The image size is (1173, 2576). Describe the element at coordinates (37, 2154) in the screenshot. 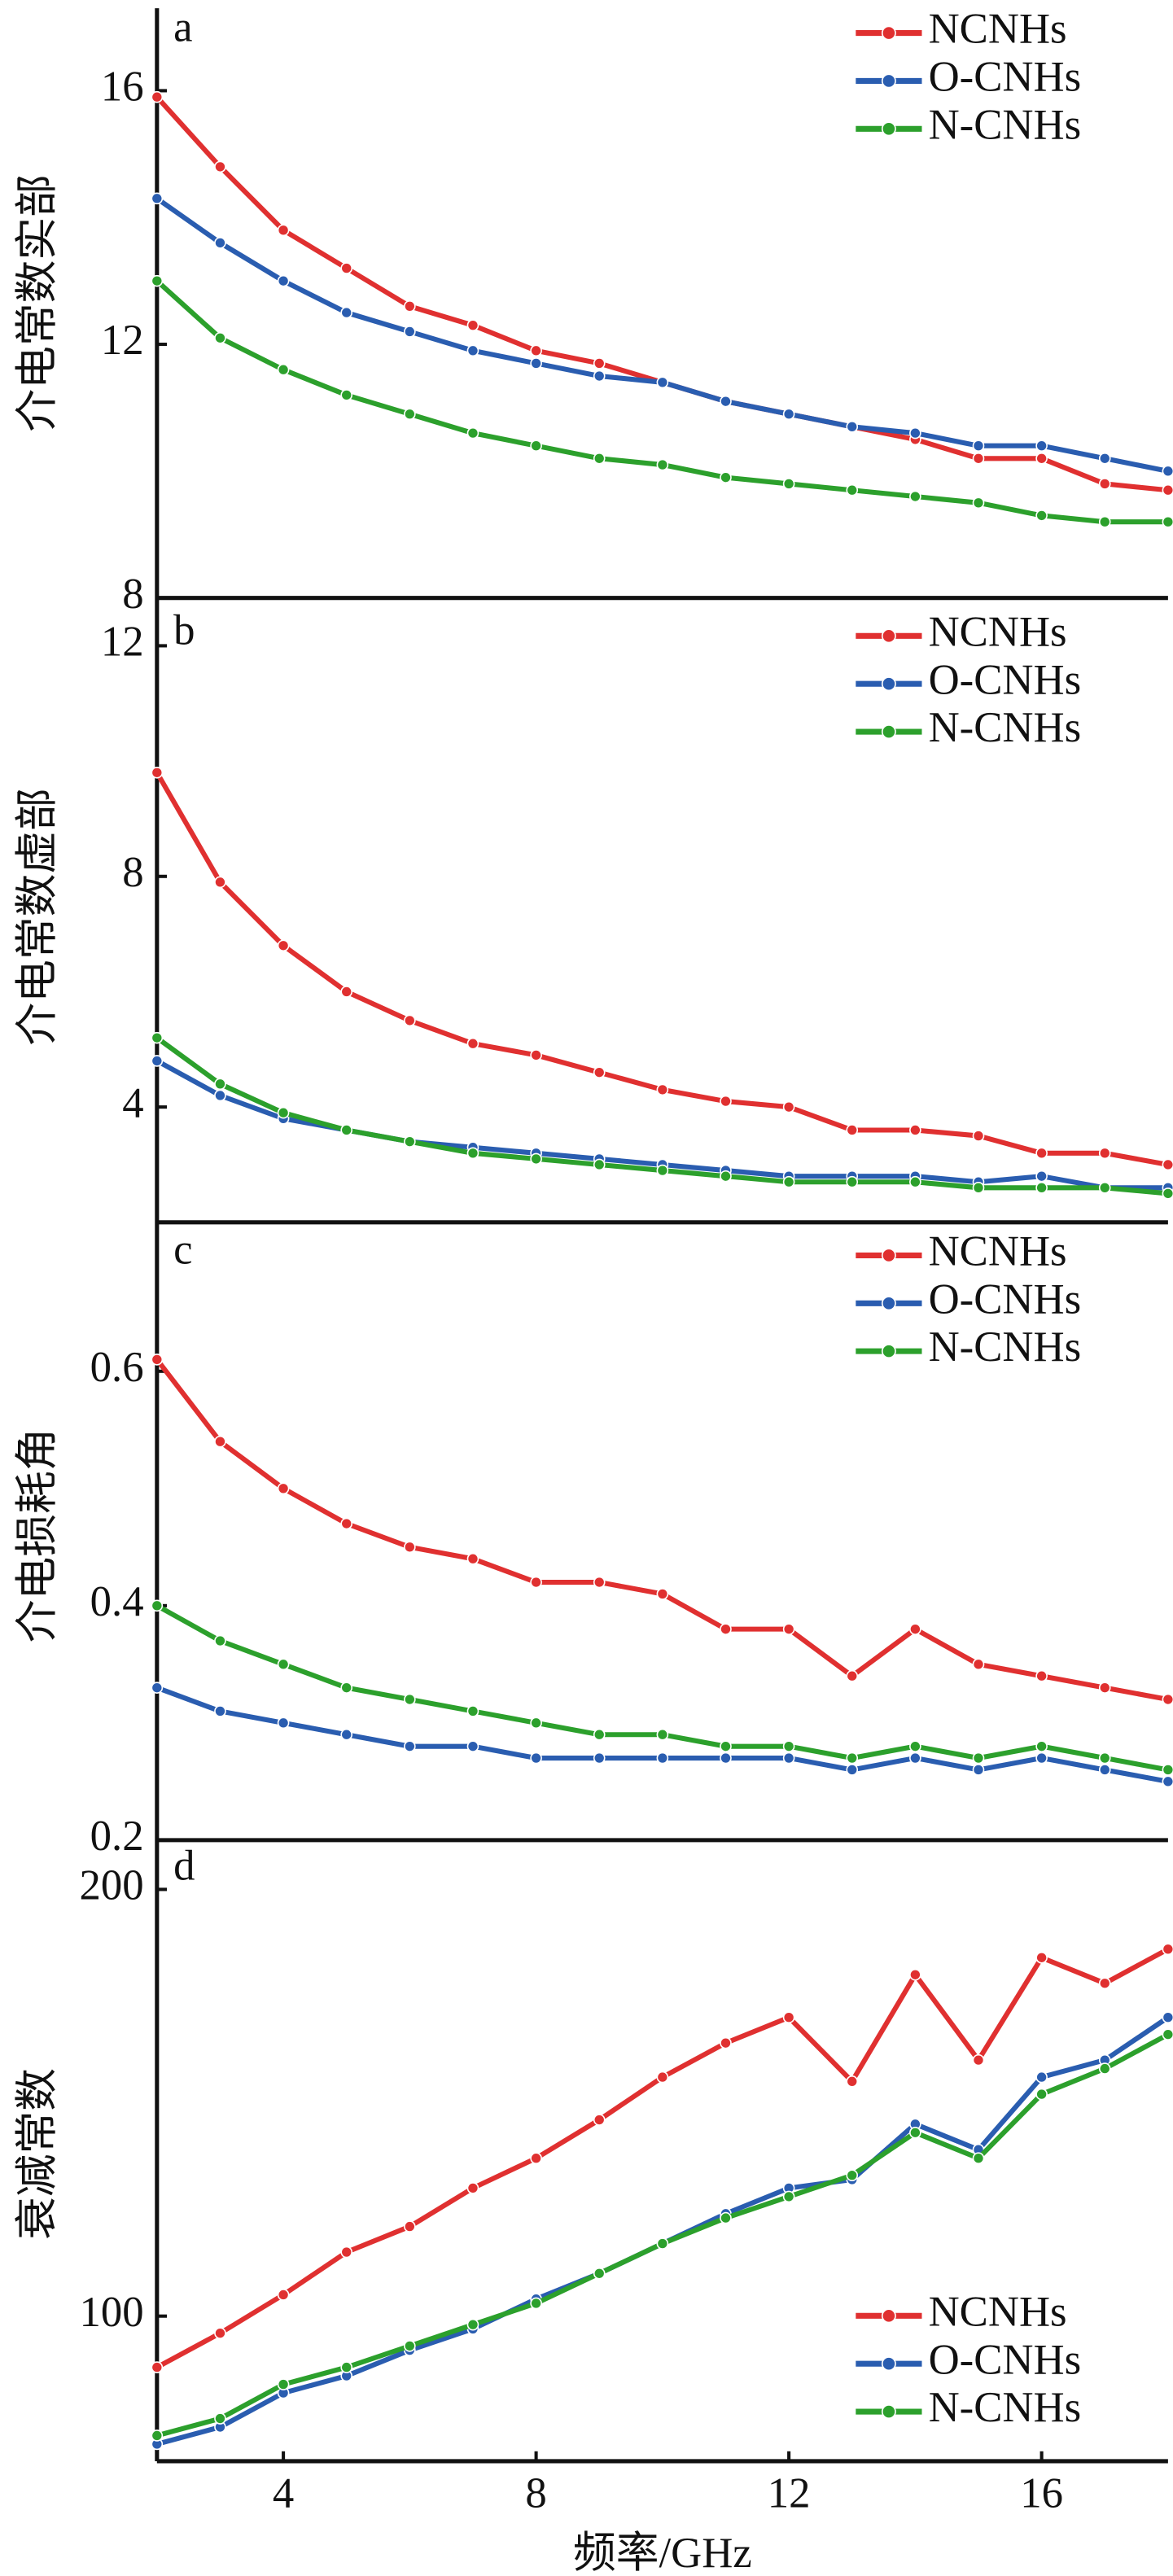

I see `y-axis-label: 衰减常数` at that location.